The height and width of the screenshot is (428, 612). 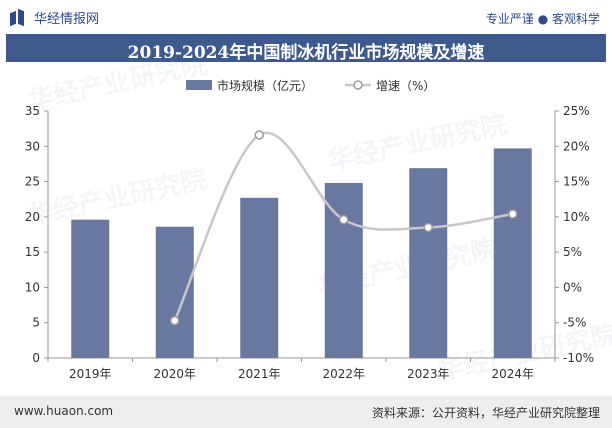 What do you see at coordinates (199, 85) in the screenshot?
I see `legend-bar-swatch` at bounding box center [199, 85].